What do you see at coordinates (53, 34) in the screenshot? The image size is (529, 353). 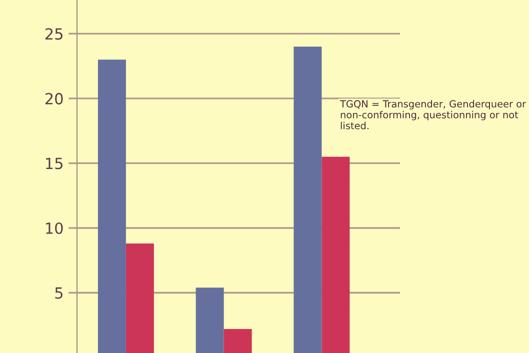 I see `y-tick-label: 25` at bounding box center [53, 34].